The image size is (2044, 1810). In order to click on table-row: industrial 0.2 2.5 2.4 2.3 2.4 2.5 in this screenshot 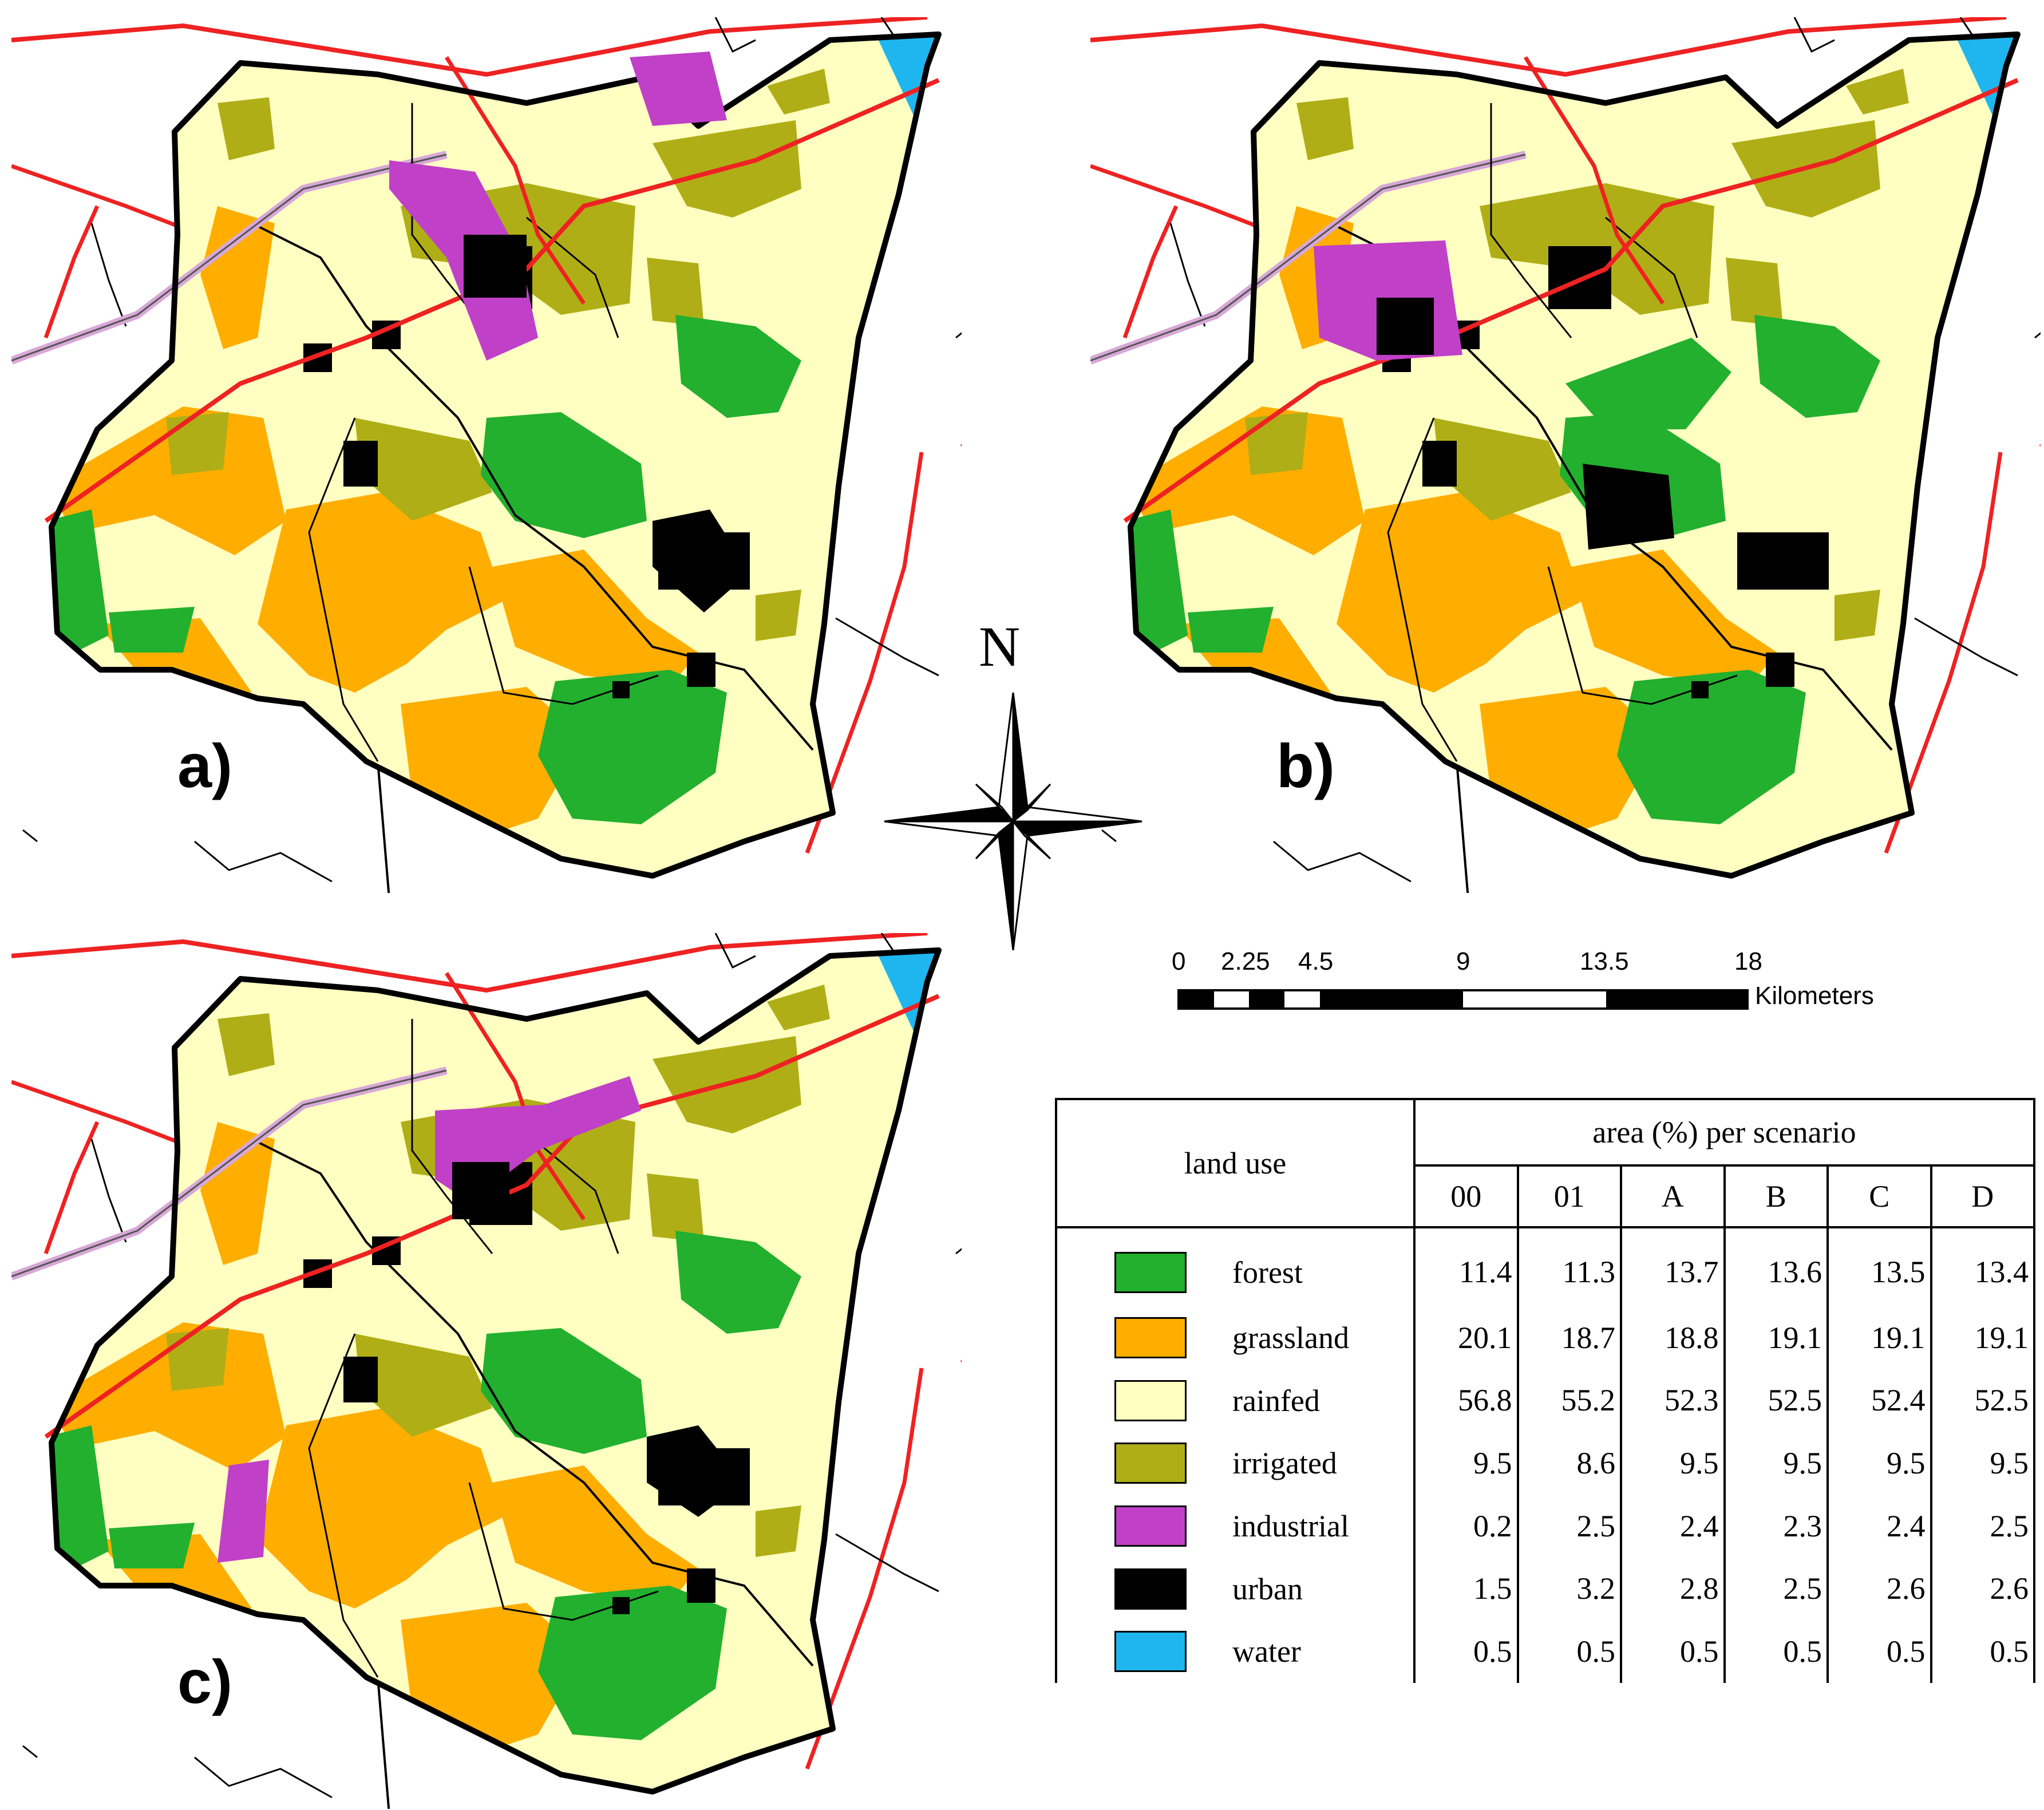, I will do `click(1545, 1526)`.